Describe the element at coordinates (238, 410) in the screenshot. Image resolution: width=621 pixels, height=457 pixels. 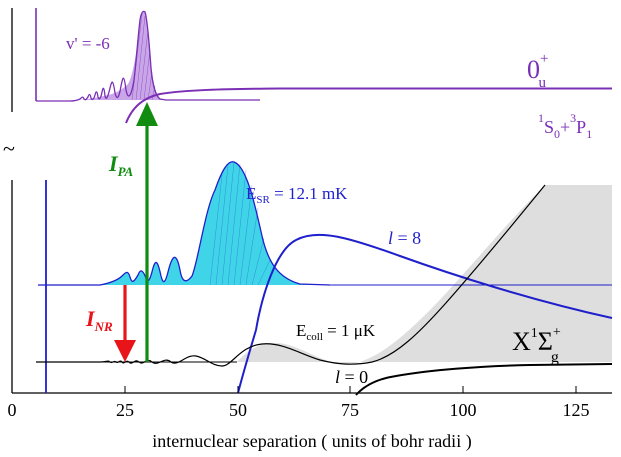
I see `tick-label-50: 50` at that location.